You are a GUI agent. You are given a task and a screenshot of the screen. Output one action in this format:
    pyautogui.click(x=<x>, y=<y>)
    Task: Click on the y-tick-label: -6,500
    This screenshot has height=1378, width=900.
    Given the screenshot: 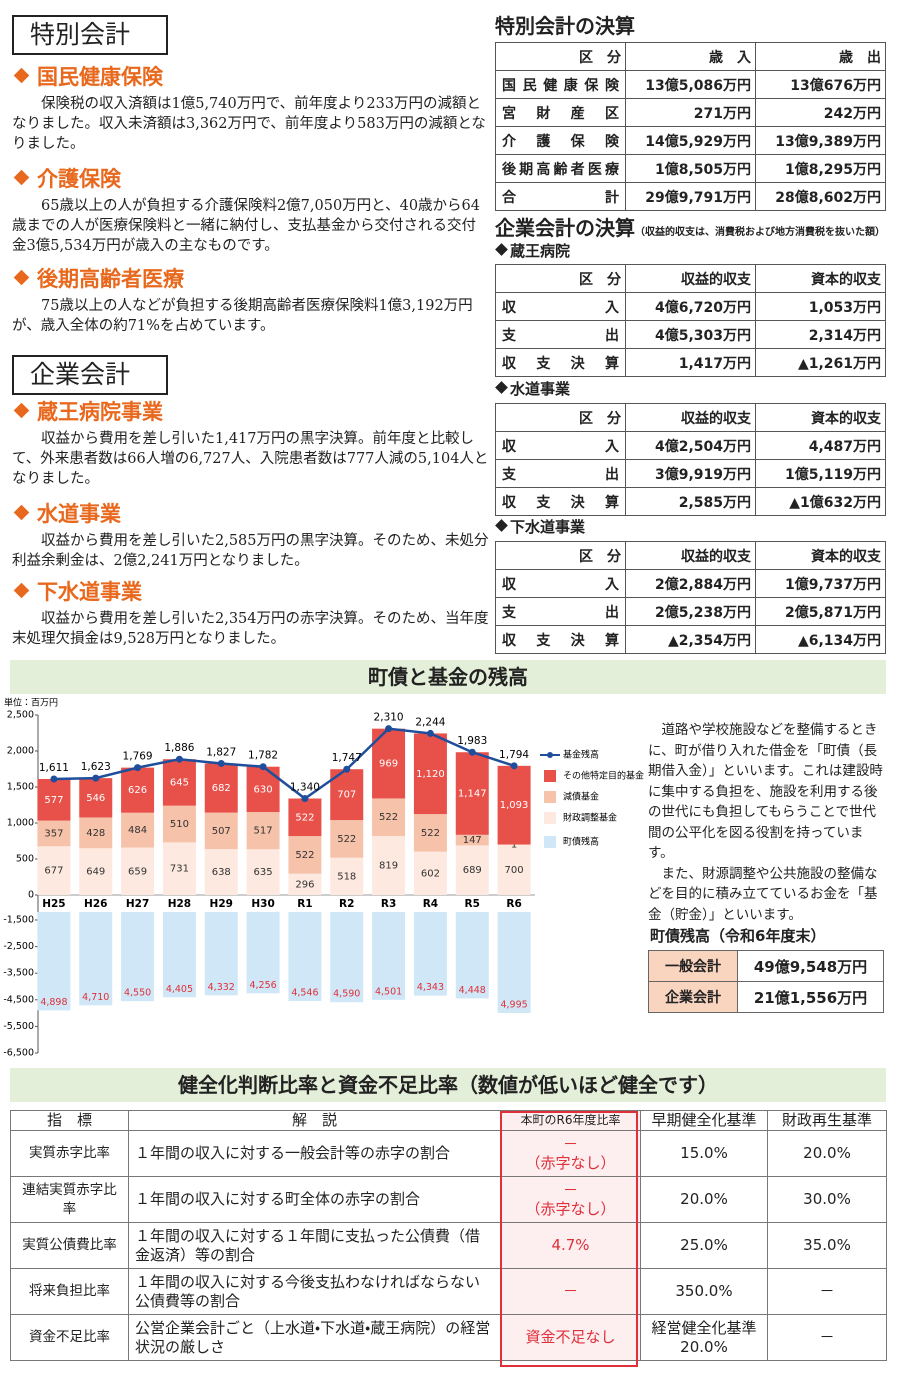 What is the action you would take?
    pyautogui.click(x=18, y=1053)
    